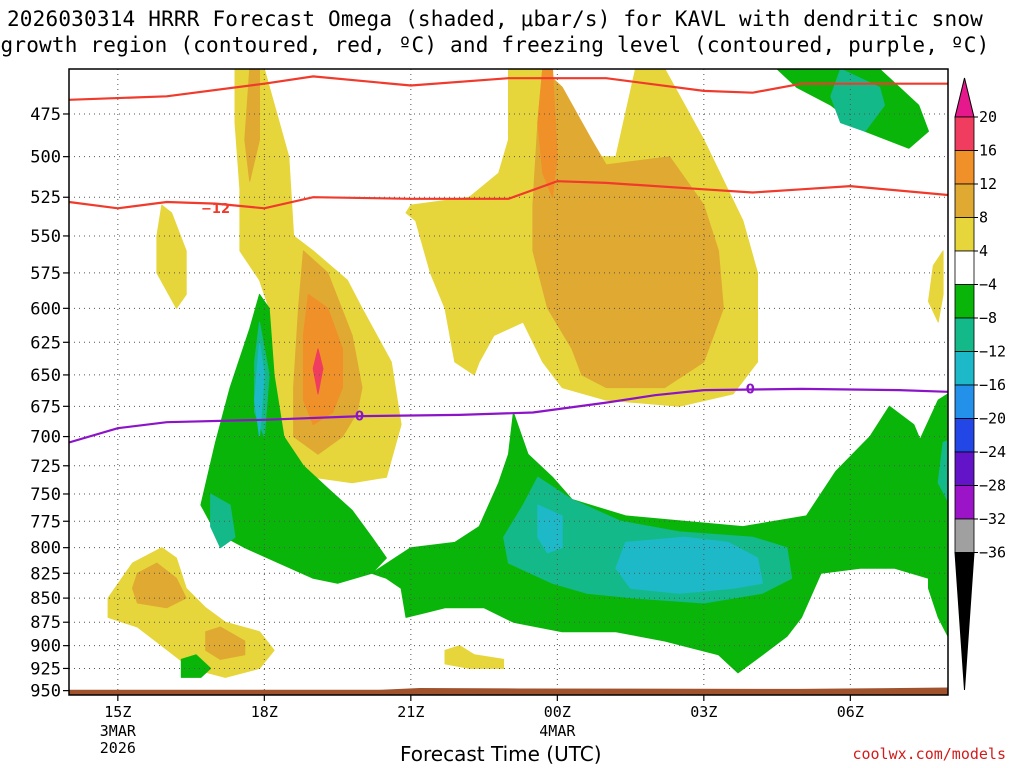  I want to click on y-tick-label-950: 950, so click(45, 692).